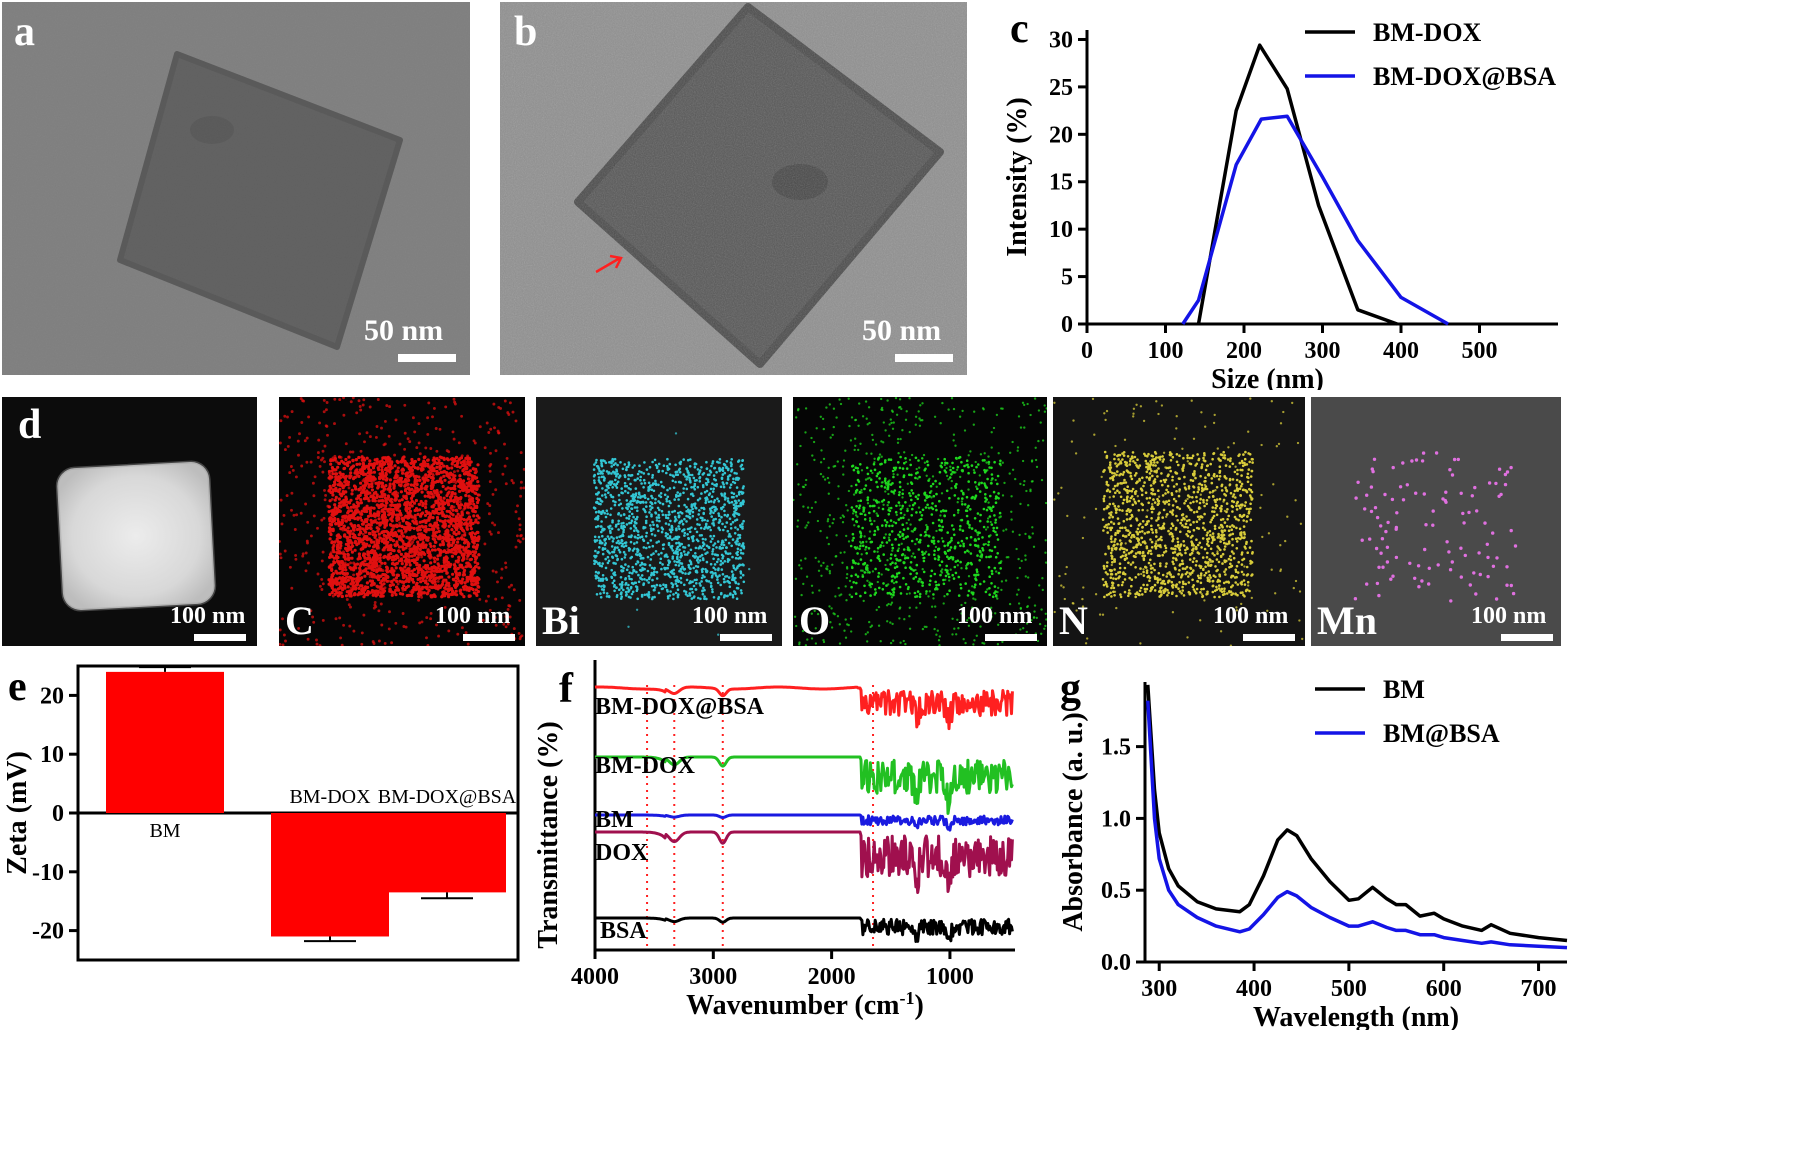 This screenshot has height=1170, width=1793. Describe the element at coordinates (1527, 637) in the screenshot. I see `scalebar-mn` at that location.